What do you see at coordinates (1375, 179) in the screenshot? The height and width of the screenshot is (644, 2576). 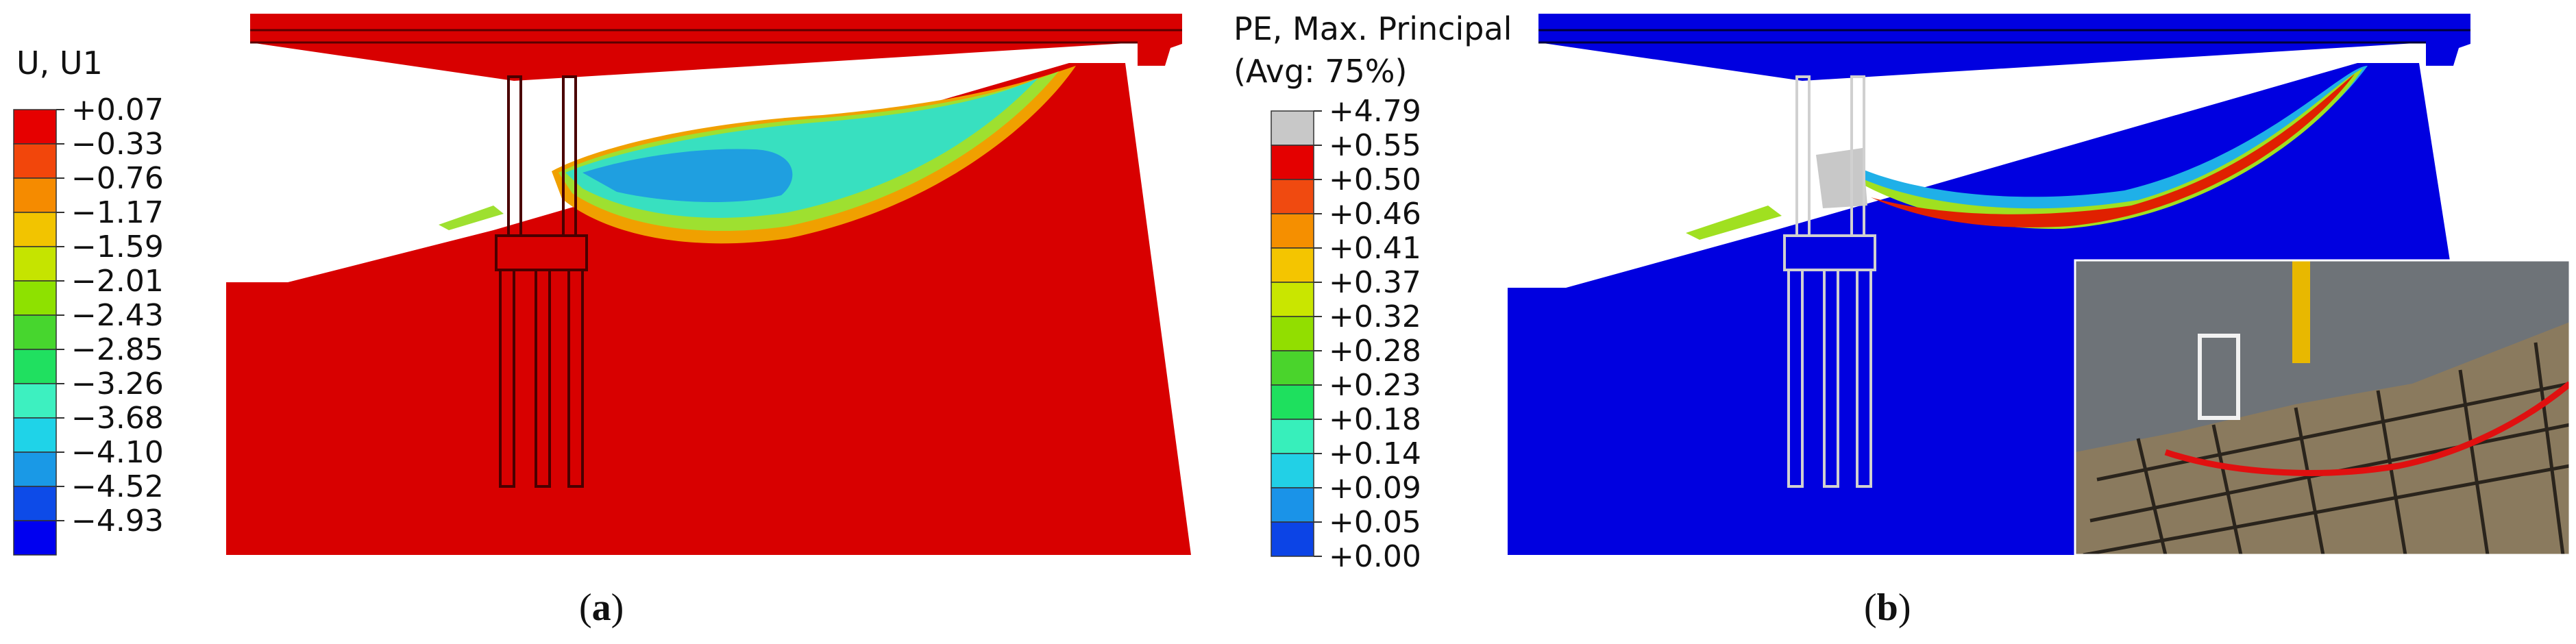 I see `legend-b-tick-label: +0.50` at bounding box center [1375, 179].